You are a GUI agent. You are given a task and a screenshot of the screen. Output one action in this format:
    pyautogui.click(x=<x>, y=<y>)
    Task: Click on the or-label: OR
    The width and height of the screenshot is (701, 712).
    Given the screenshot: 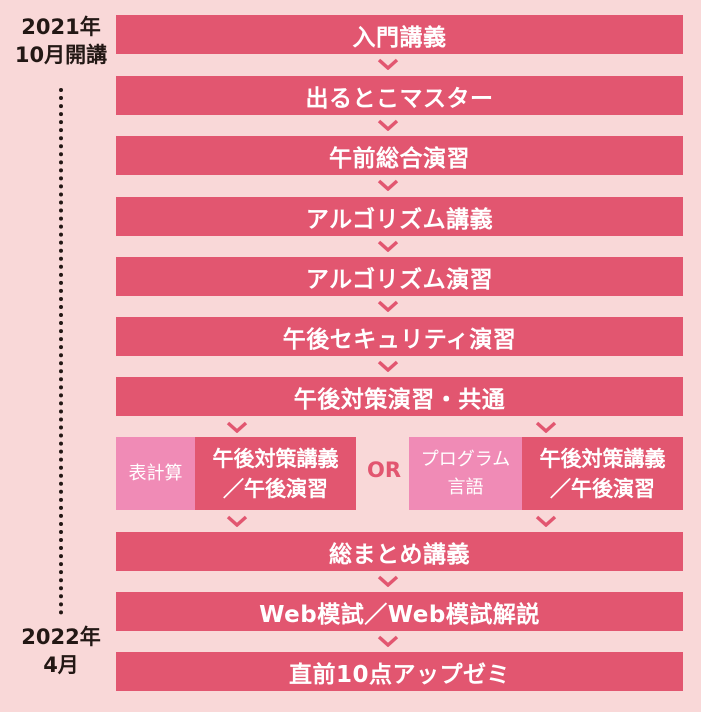 What is the action you would take?
    pyautogui.click(x=384, y=470)
    